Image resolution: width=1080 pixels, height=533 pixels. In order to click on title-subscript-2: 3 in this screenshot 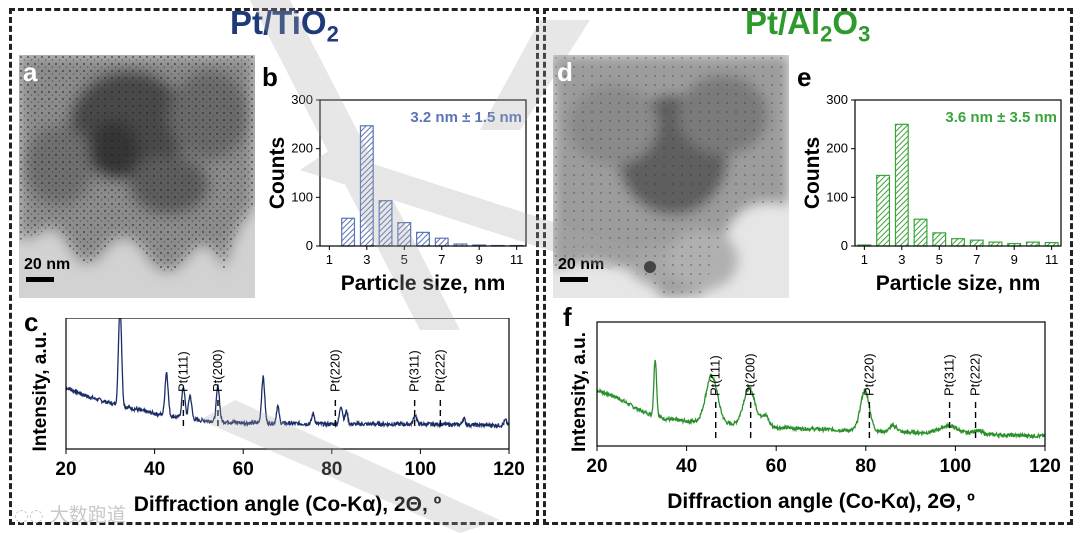, I will do `click(864, 34)`.